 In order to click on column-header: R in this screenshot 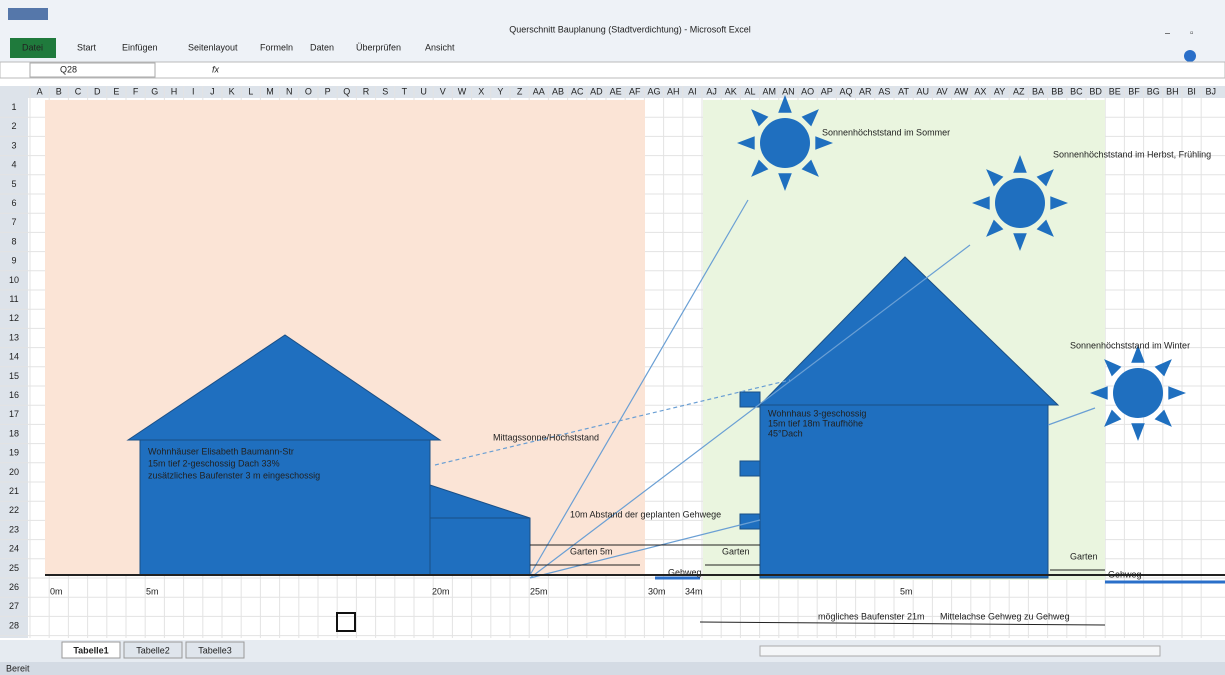, I will do `click(366, 91)`.